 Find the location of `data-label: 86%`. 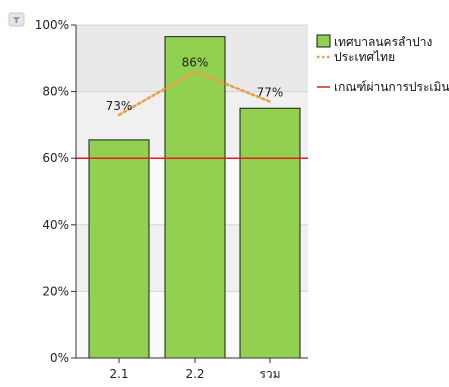

data-label: 86% is located at coordinates (195, 63).